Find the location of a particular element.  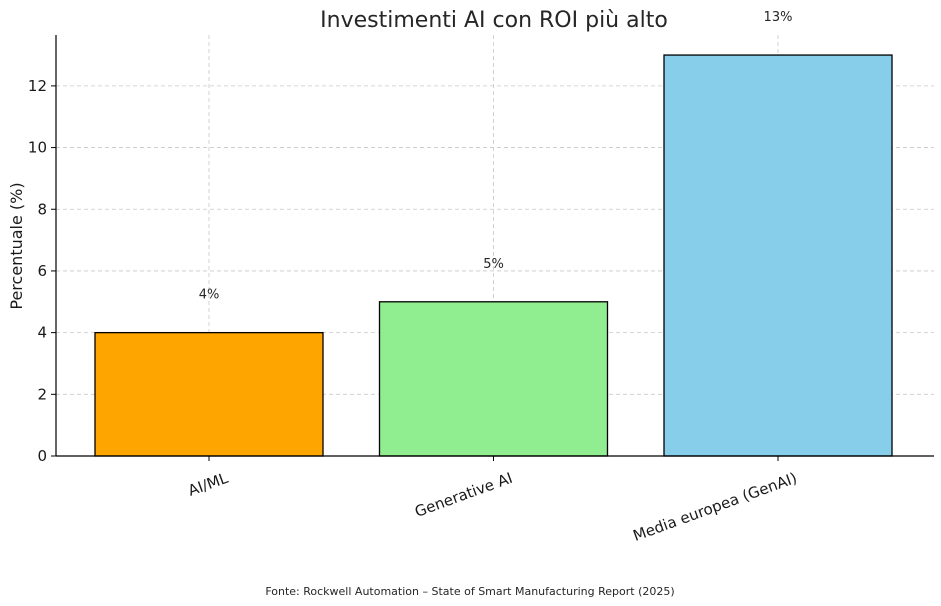

x-tick-label: AI/ML is located at coordinates (208, 484).